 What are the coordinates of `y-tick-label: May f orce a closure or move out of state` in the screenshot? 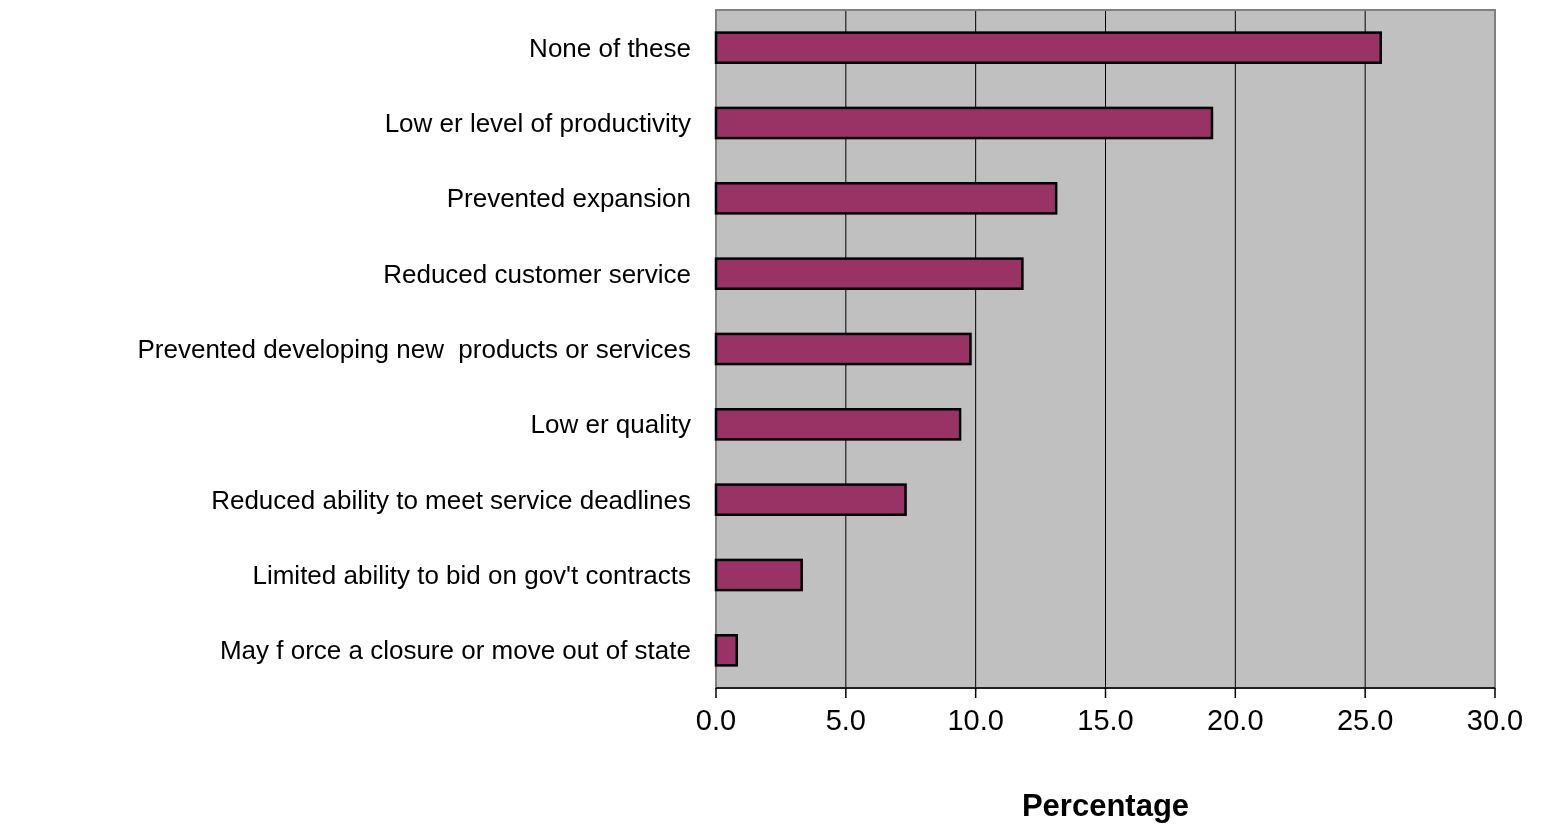 It's located at (455, 650).